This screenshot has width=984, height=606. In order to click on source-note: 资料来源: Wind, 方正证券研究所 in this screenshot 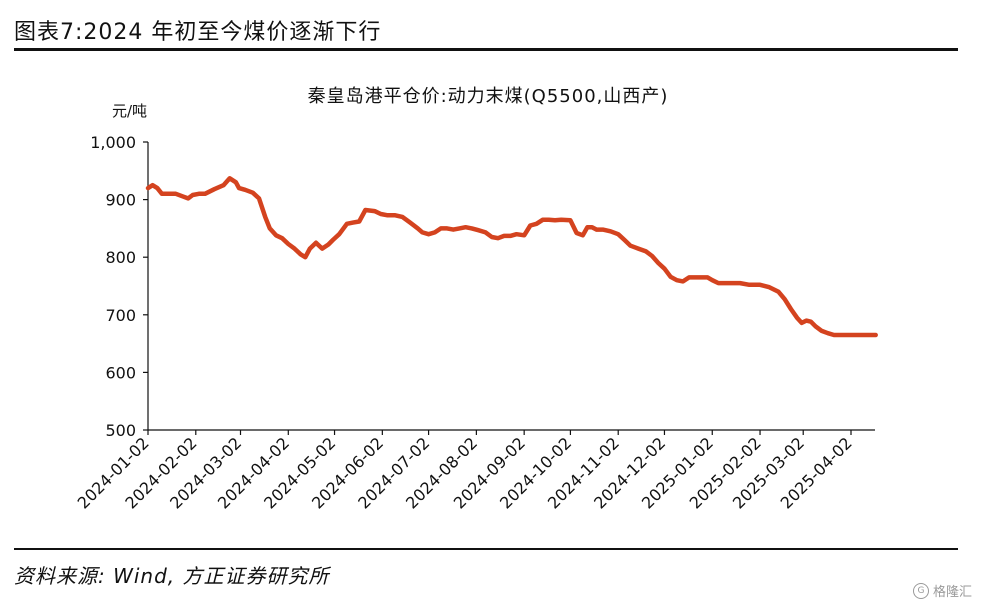, I will do `click(172, 576)`.